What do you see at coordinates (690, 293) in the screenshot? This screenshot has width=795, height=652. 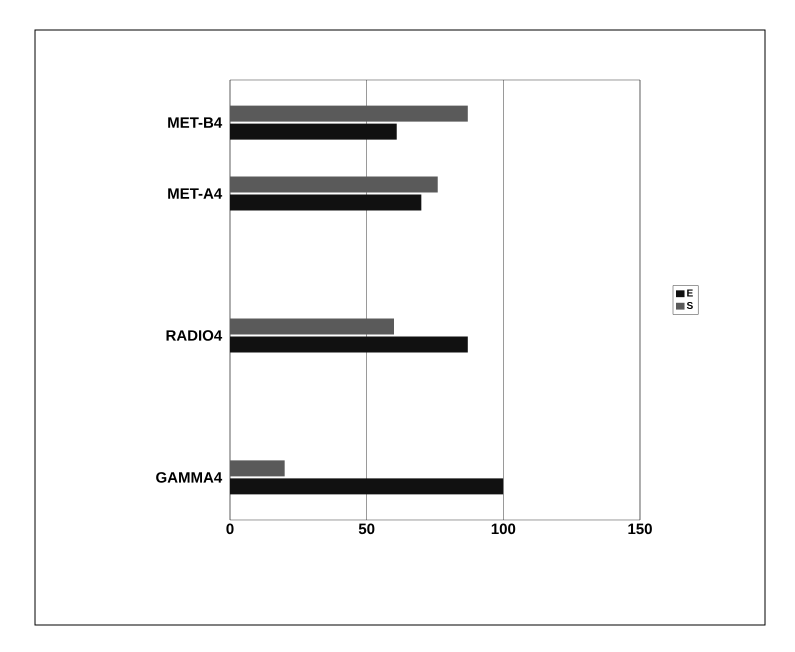 I see `legend-label: E` at bounding box center [690, 293].